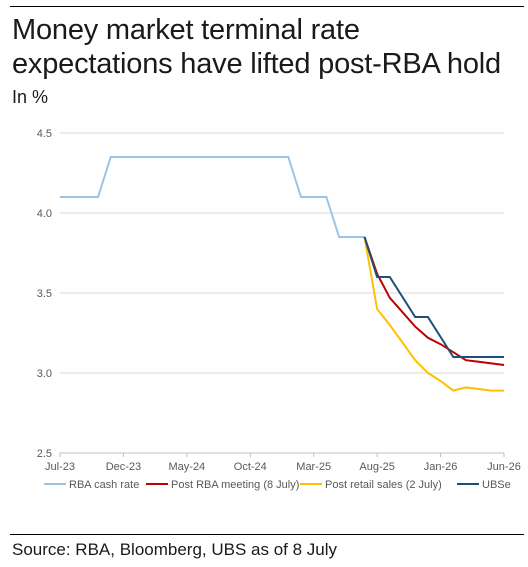 This screenshot has width=528, height=567. What do you see at coordinates (313, 467) in the screenshot?
I see `x-tick-label: Mar-25` at bounding box center [313, 467].